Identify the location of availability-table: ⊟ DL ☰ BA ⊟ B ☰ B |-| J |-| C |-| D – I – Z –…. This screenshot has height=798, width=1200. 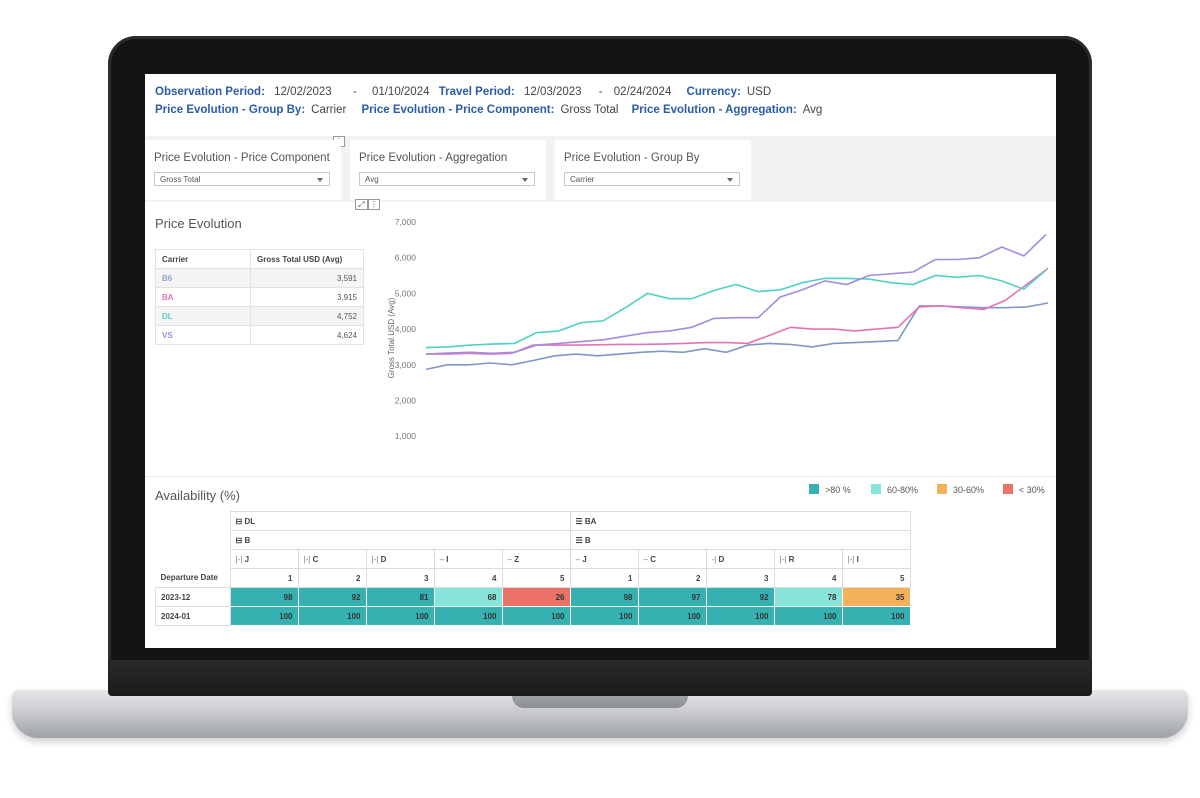
(533, 568).